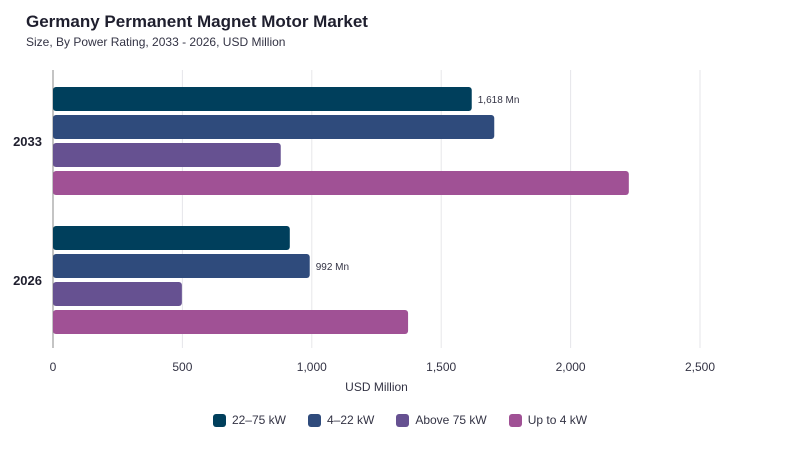 Image resolution: width=800 pixels, height=450 pixels. I want to click on x-tick-label: 500, so click(182, 367).